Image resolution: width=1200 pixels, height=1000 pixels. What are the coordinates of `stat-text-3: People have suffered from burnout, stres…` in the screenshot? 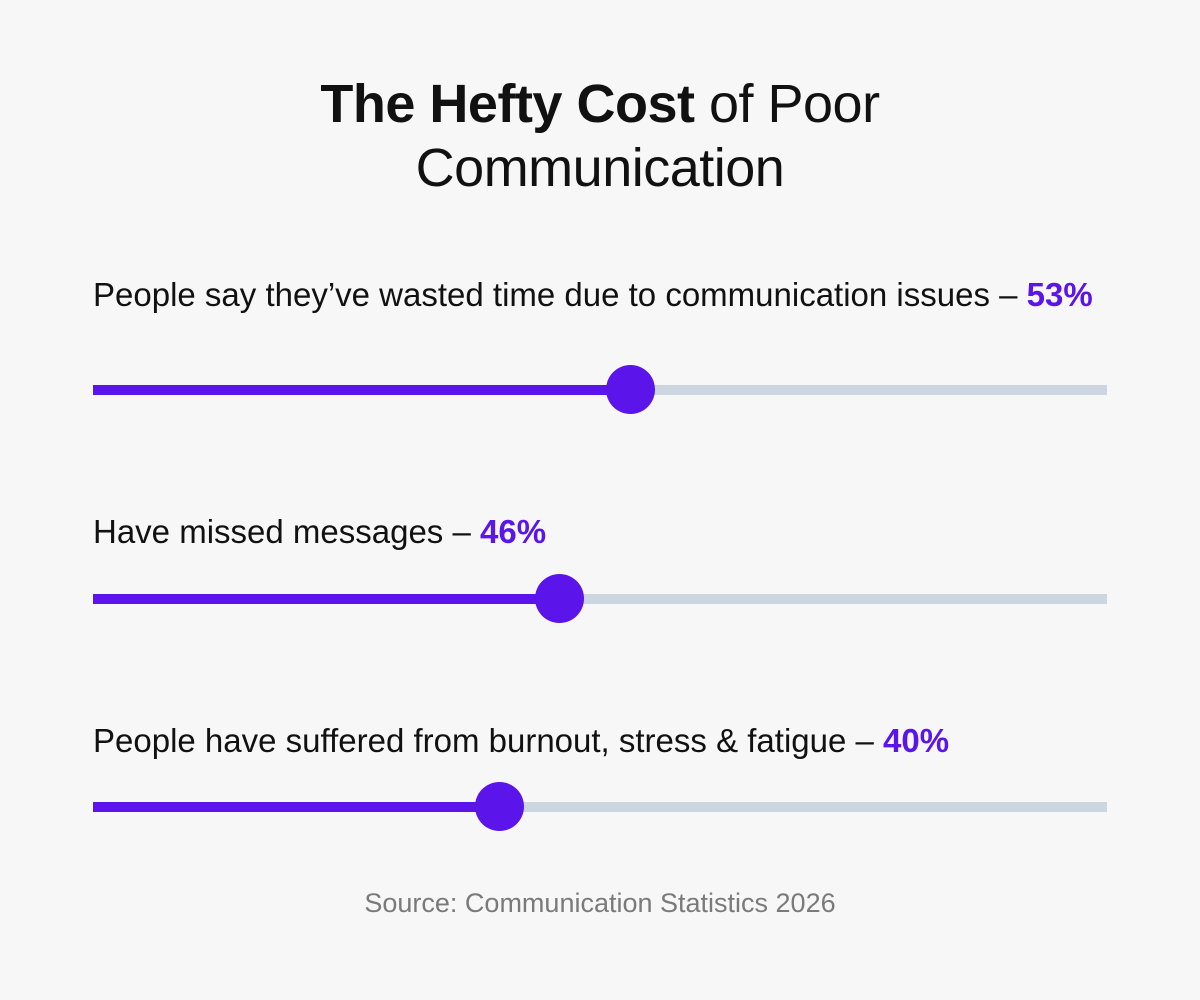 It's located at (488, 740).